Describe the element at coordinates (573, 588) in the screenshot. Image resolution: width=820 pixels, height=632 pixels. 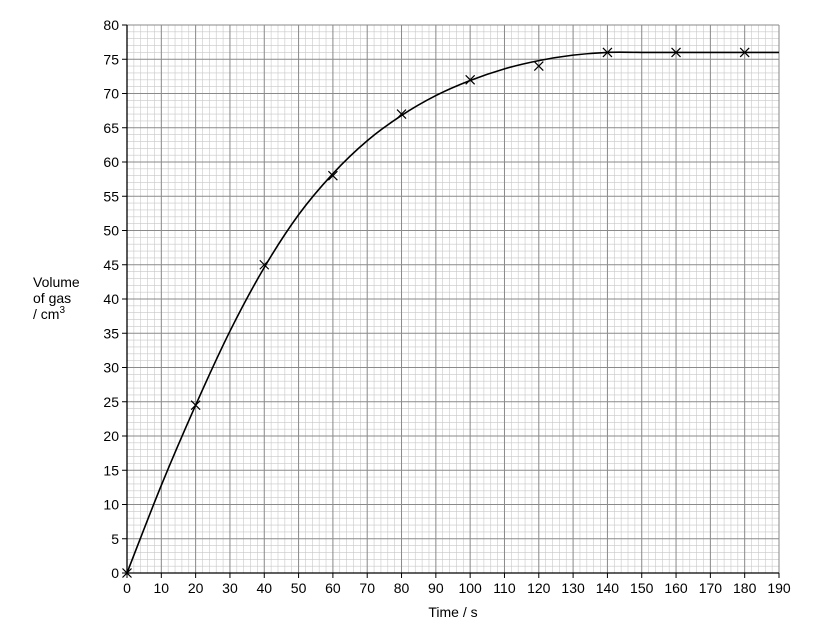
I see `x-tick-label: 130` at that location.